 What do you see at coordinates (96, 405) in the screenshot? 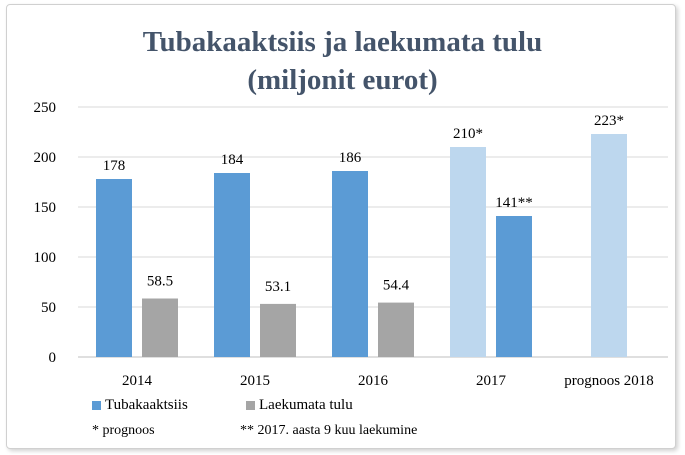
I see `legend-swatch-tubakaaktsiis` at bounding box center [96, 405].